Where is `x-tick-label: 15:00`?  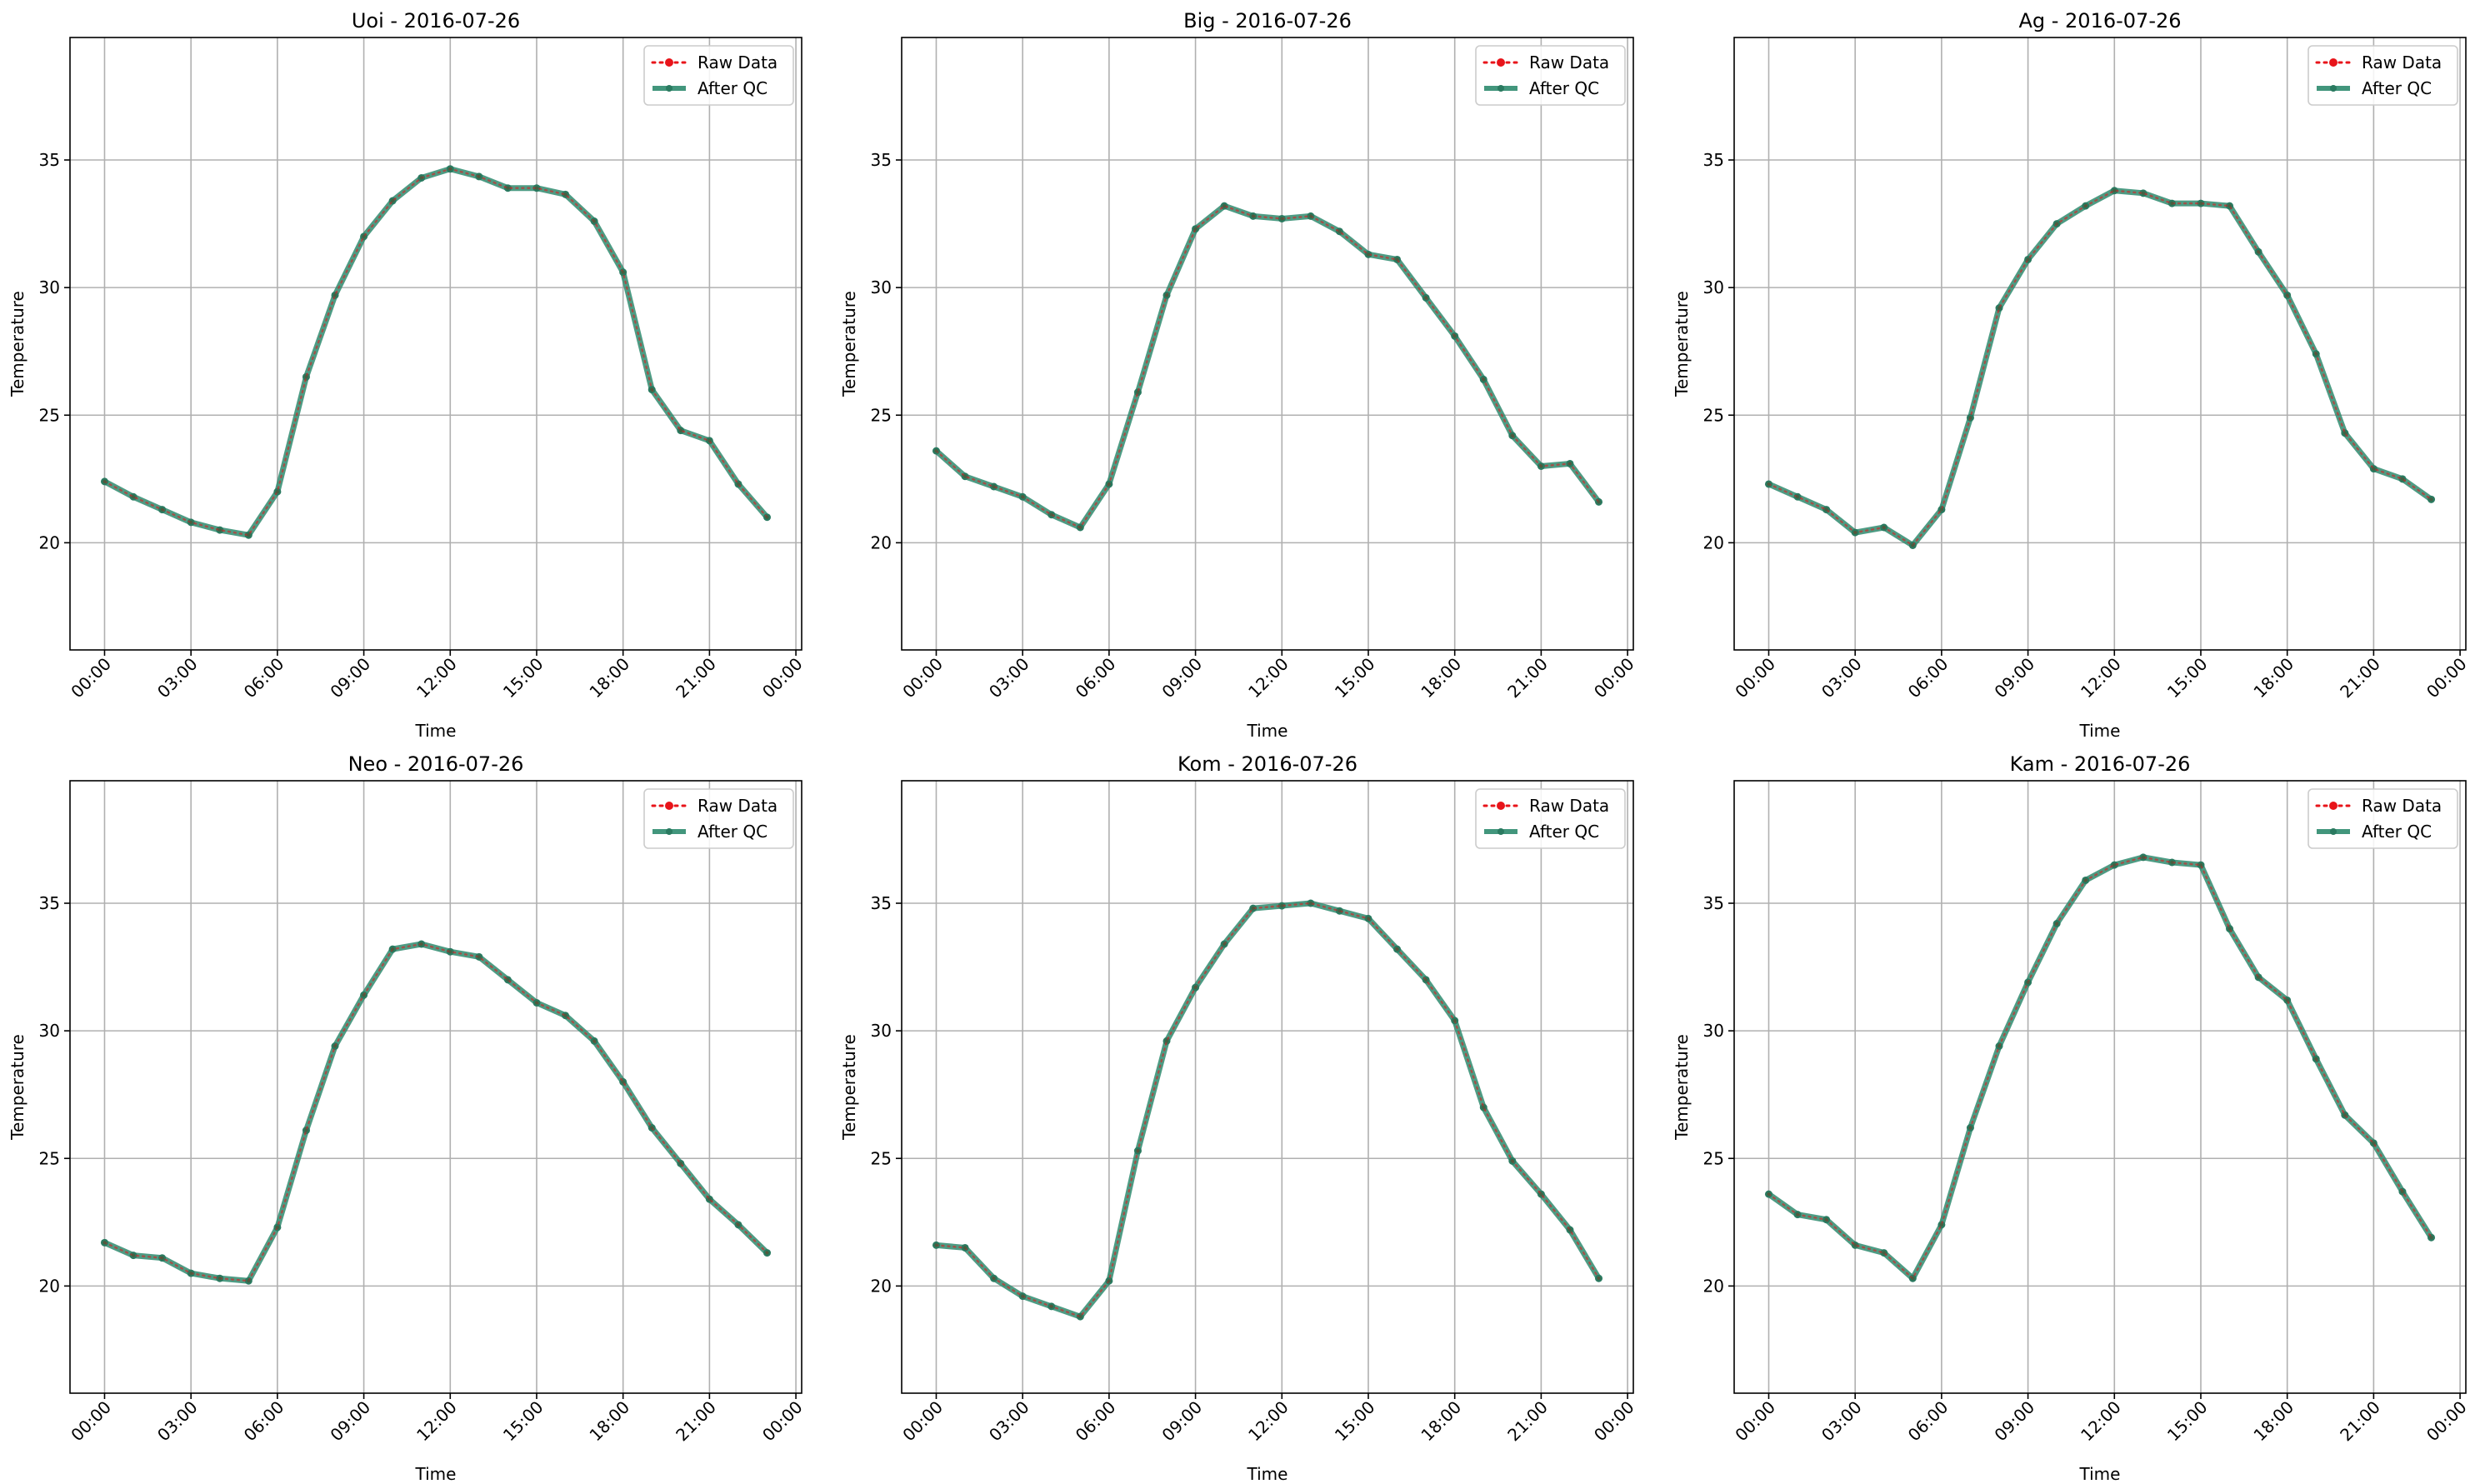
x-tick-label: 15:00 is located at coordinates (1355, 678).